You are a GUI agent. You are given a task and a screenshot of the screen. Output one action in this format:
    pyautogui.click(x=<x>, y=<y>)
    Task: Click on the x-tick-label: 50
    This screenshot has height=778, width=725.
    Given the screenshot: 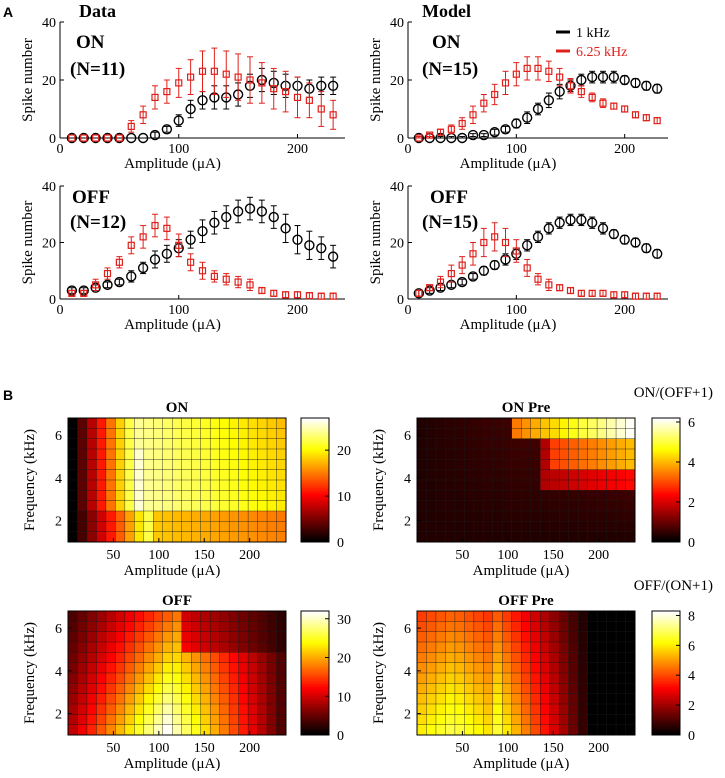 What is the action you would take?
    pyautogui.click(x=462, y=748)
    